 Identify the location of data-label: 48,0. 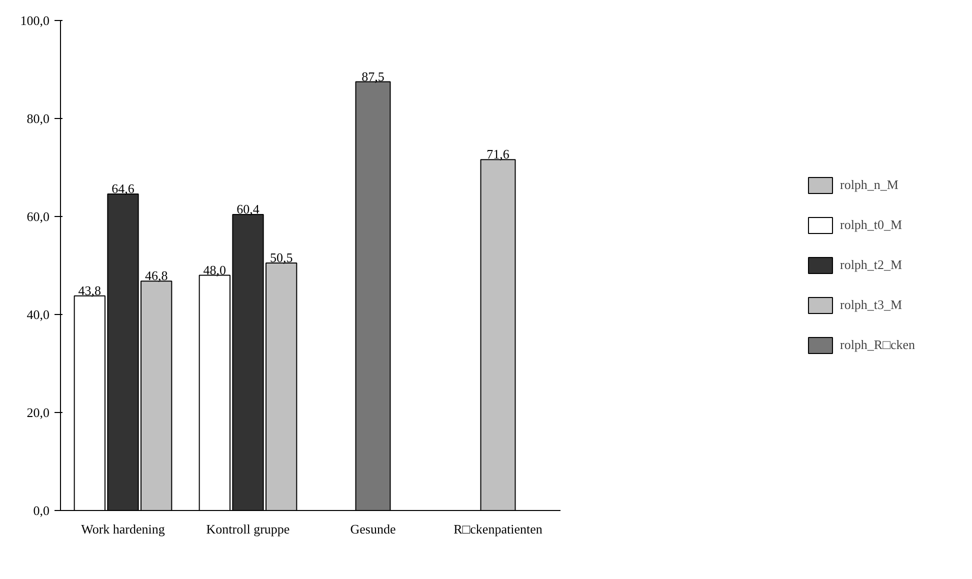
(214, 270).